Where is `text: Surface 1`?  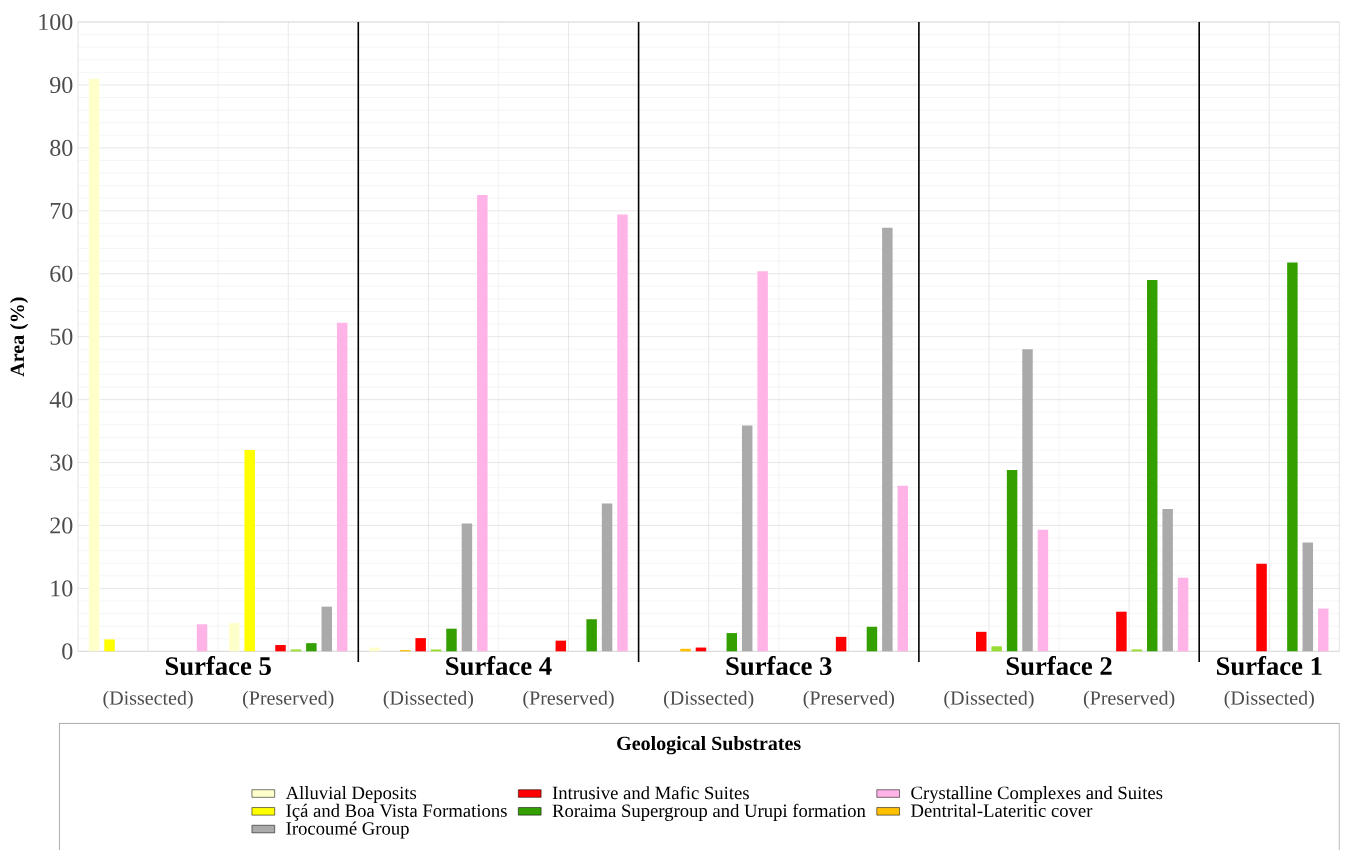
text: Surface 1 is located at coordinates (1269, 666).